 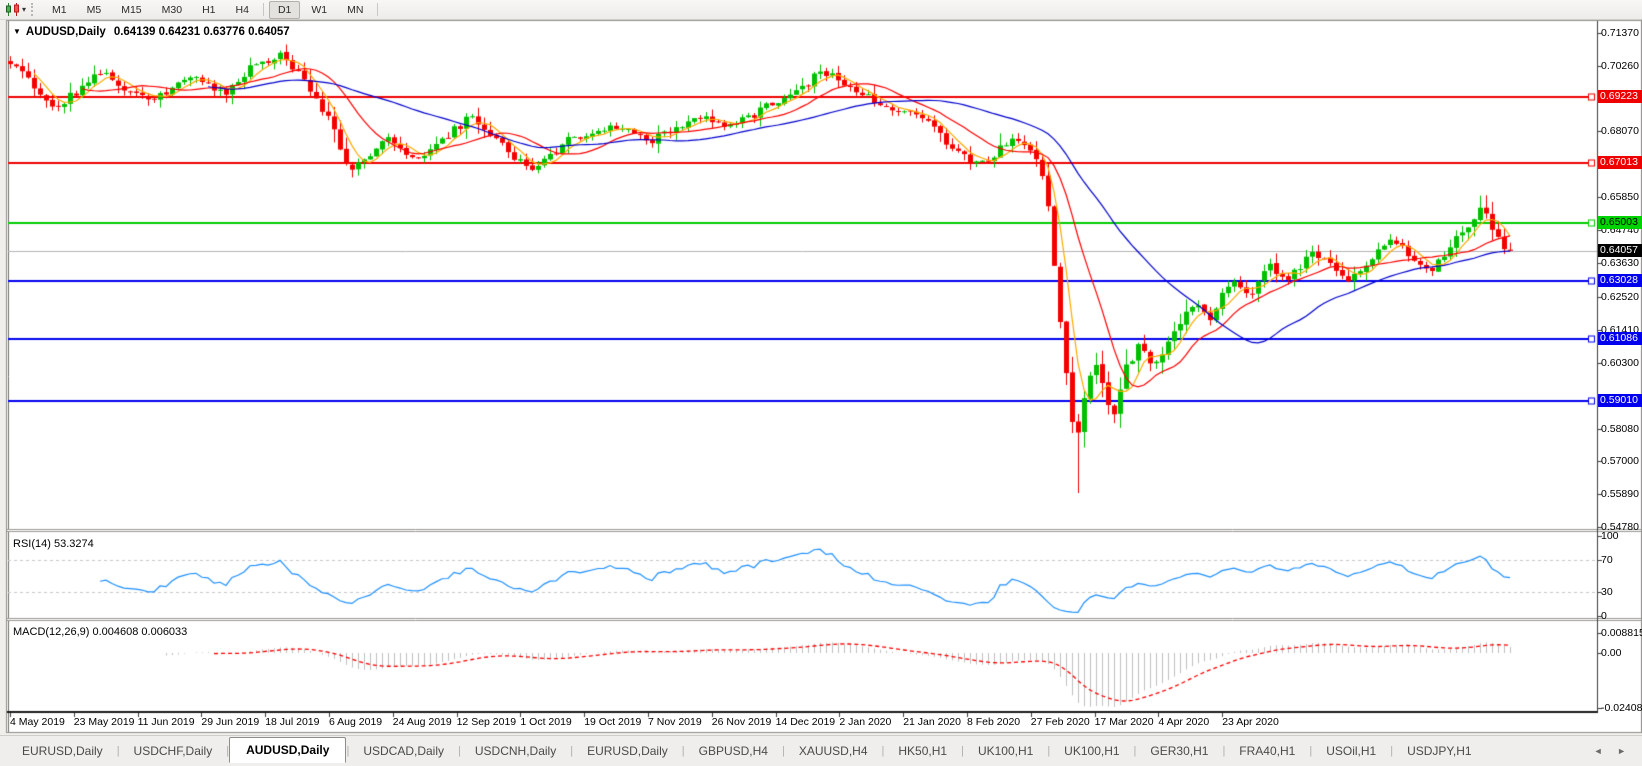 What do you see at coordinates (1124, 722) in the screenshot?
I see `date-tick-label: 17 Mar 2020` at bounding box center [1124, 722].